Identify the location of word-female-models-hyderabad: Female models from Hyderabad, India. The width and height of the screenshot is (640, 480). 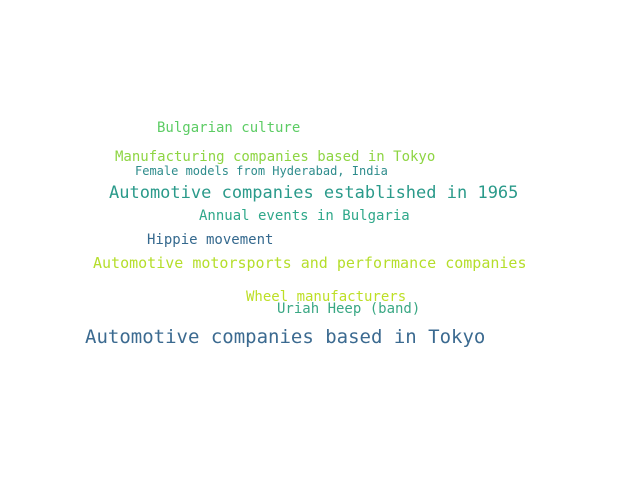
(261, 171).